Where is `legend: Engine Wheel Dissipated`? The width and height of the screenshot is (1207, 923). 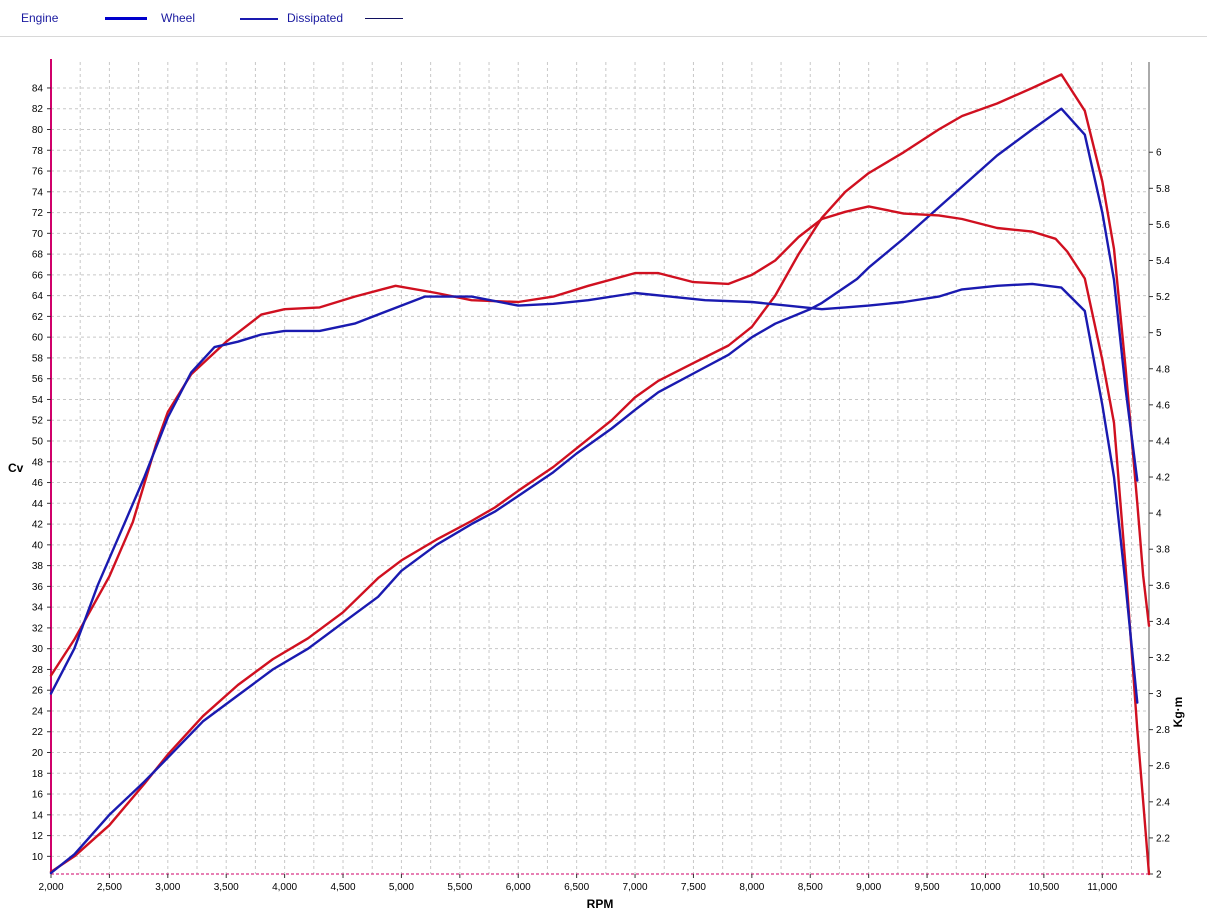 legend: Engine Wheel Dissipated is located at coordinates (603, 18).